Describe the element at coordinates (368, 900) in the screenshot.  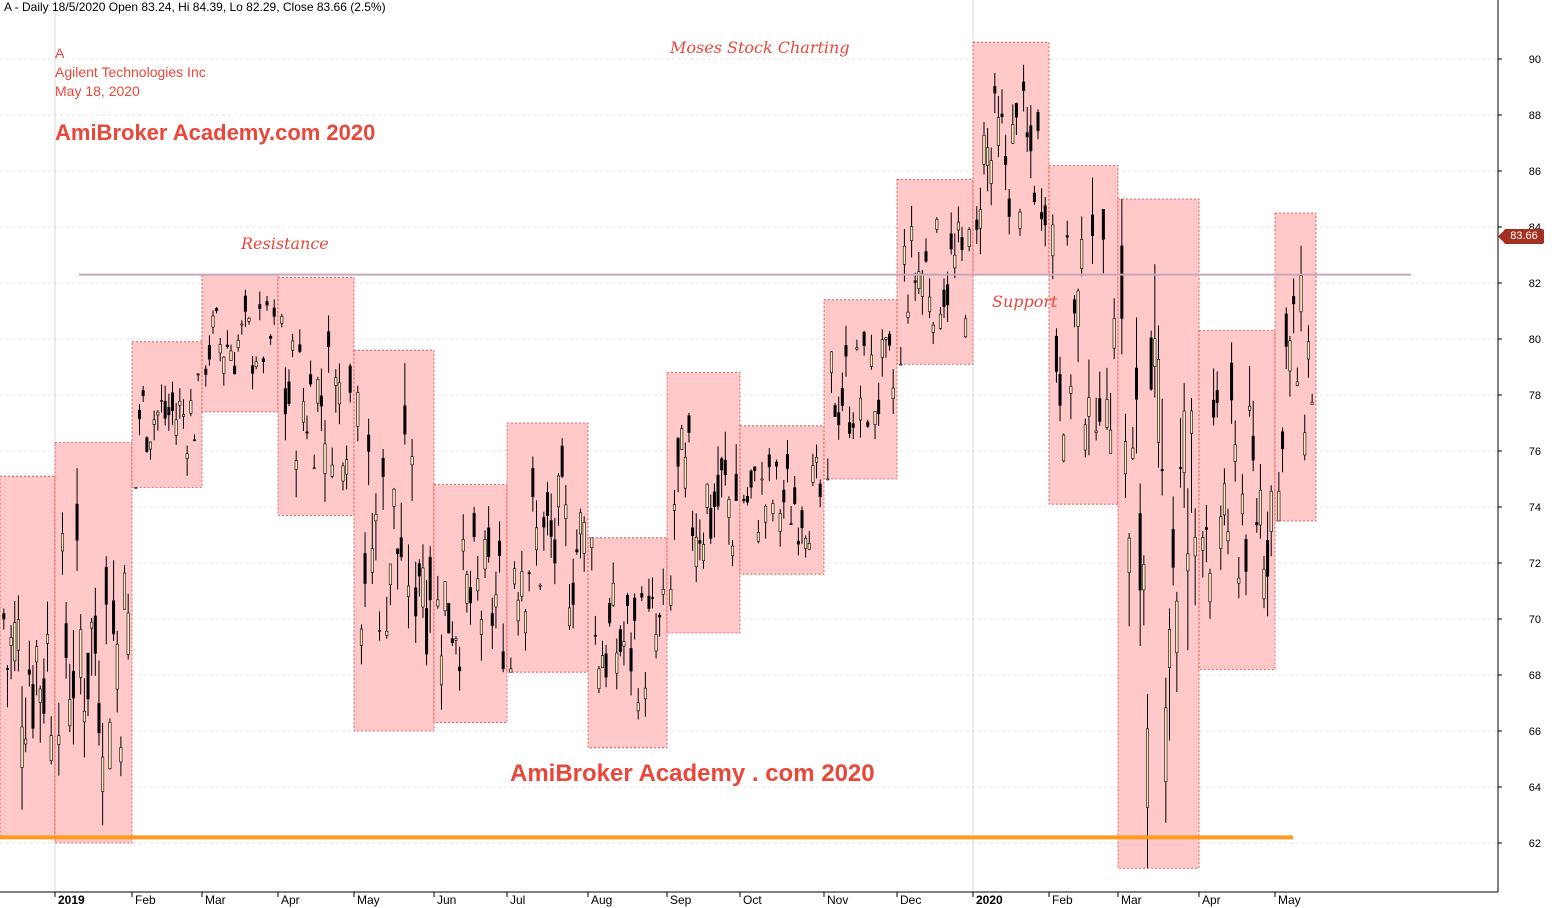
I see `x-tick-label: May` at that location.